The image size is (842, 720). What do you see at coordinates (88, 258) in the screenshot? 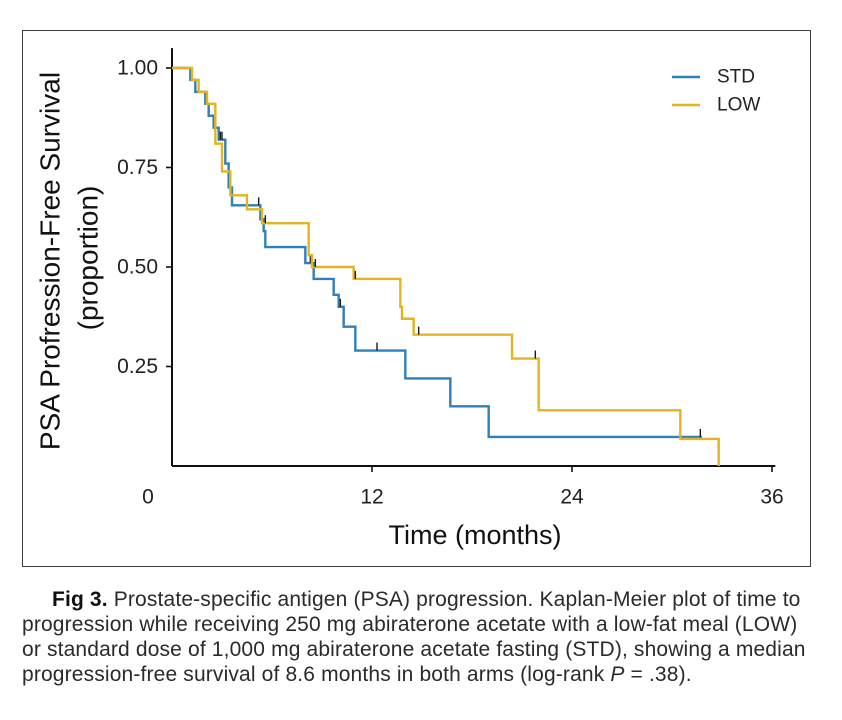
I see `y-axis-subtitle: (proportion)` at bounding box center [88, 258].